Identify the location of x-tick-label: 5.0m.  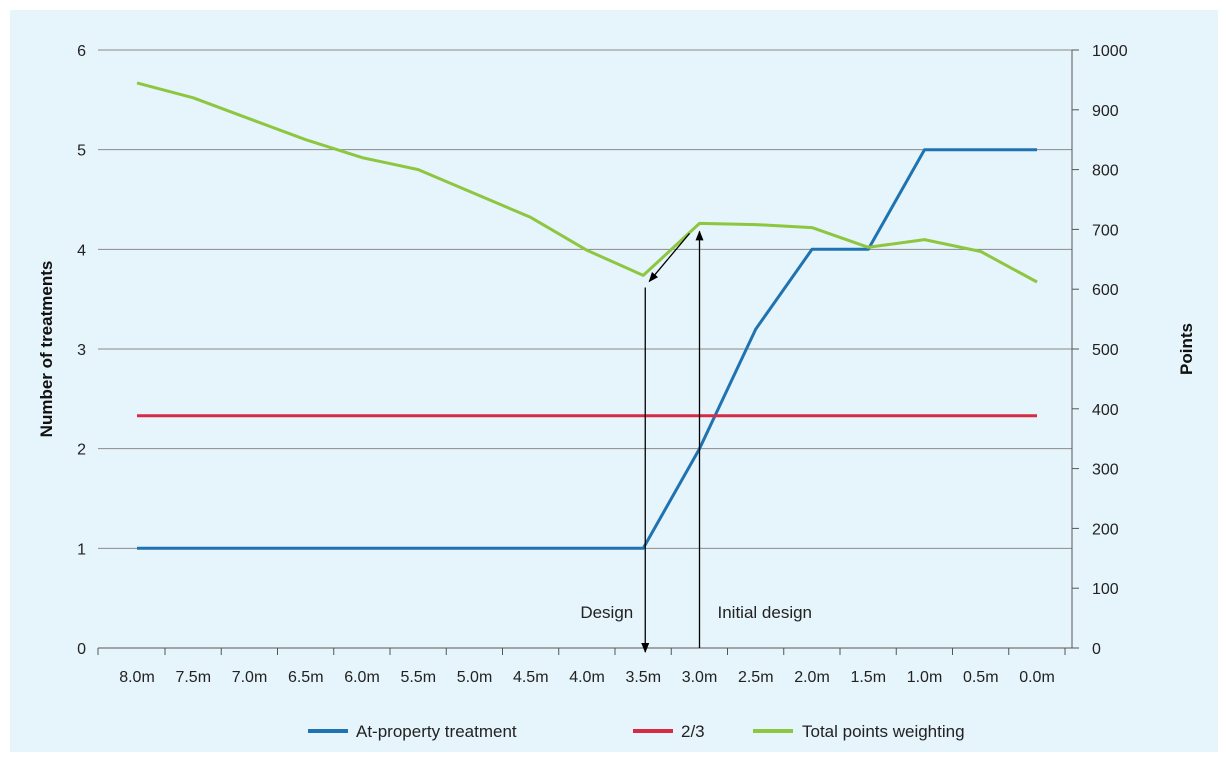
(475, 677).